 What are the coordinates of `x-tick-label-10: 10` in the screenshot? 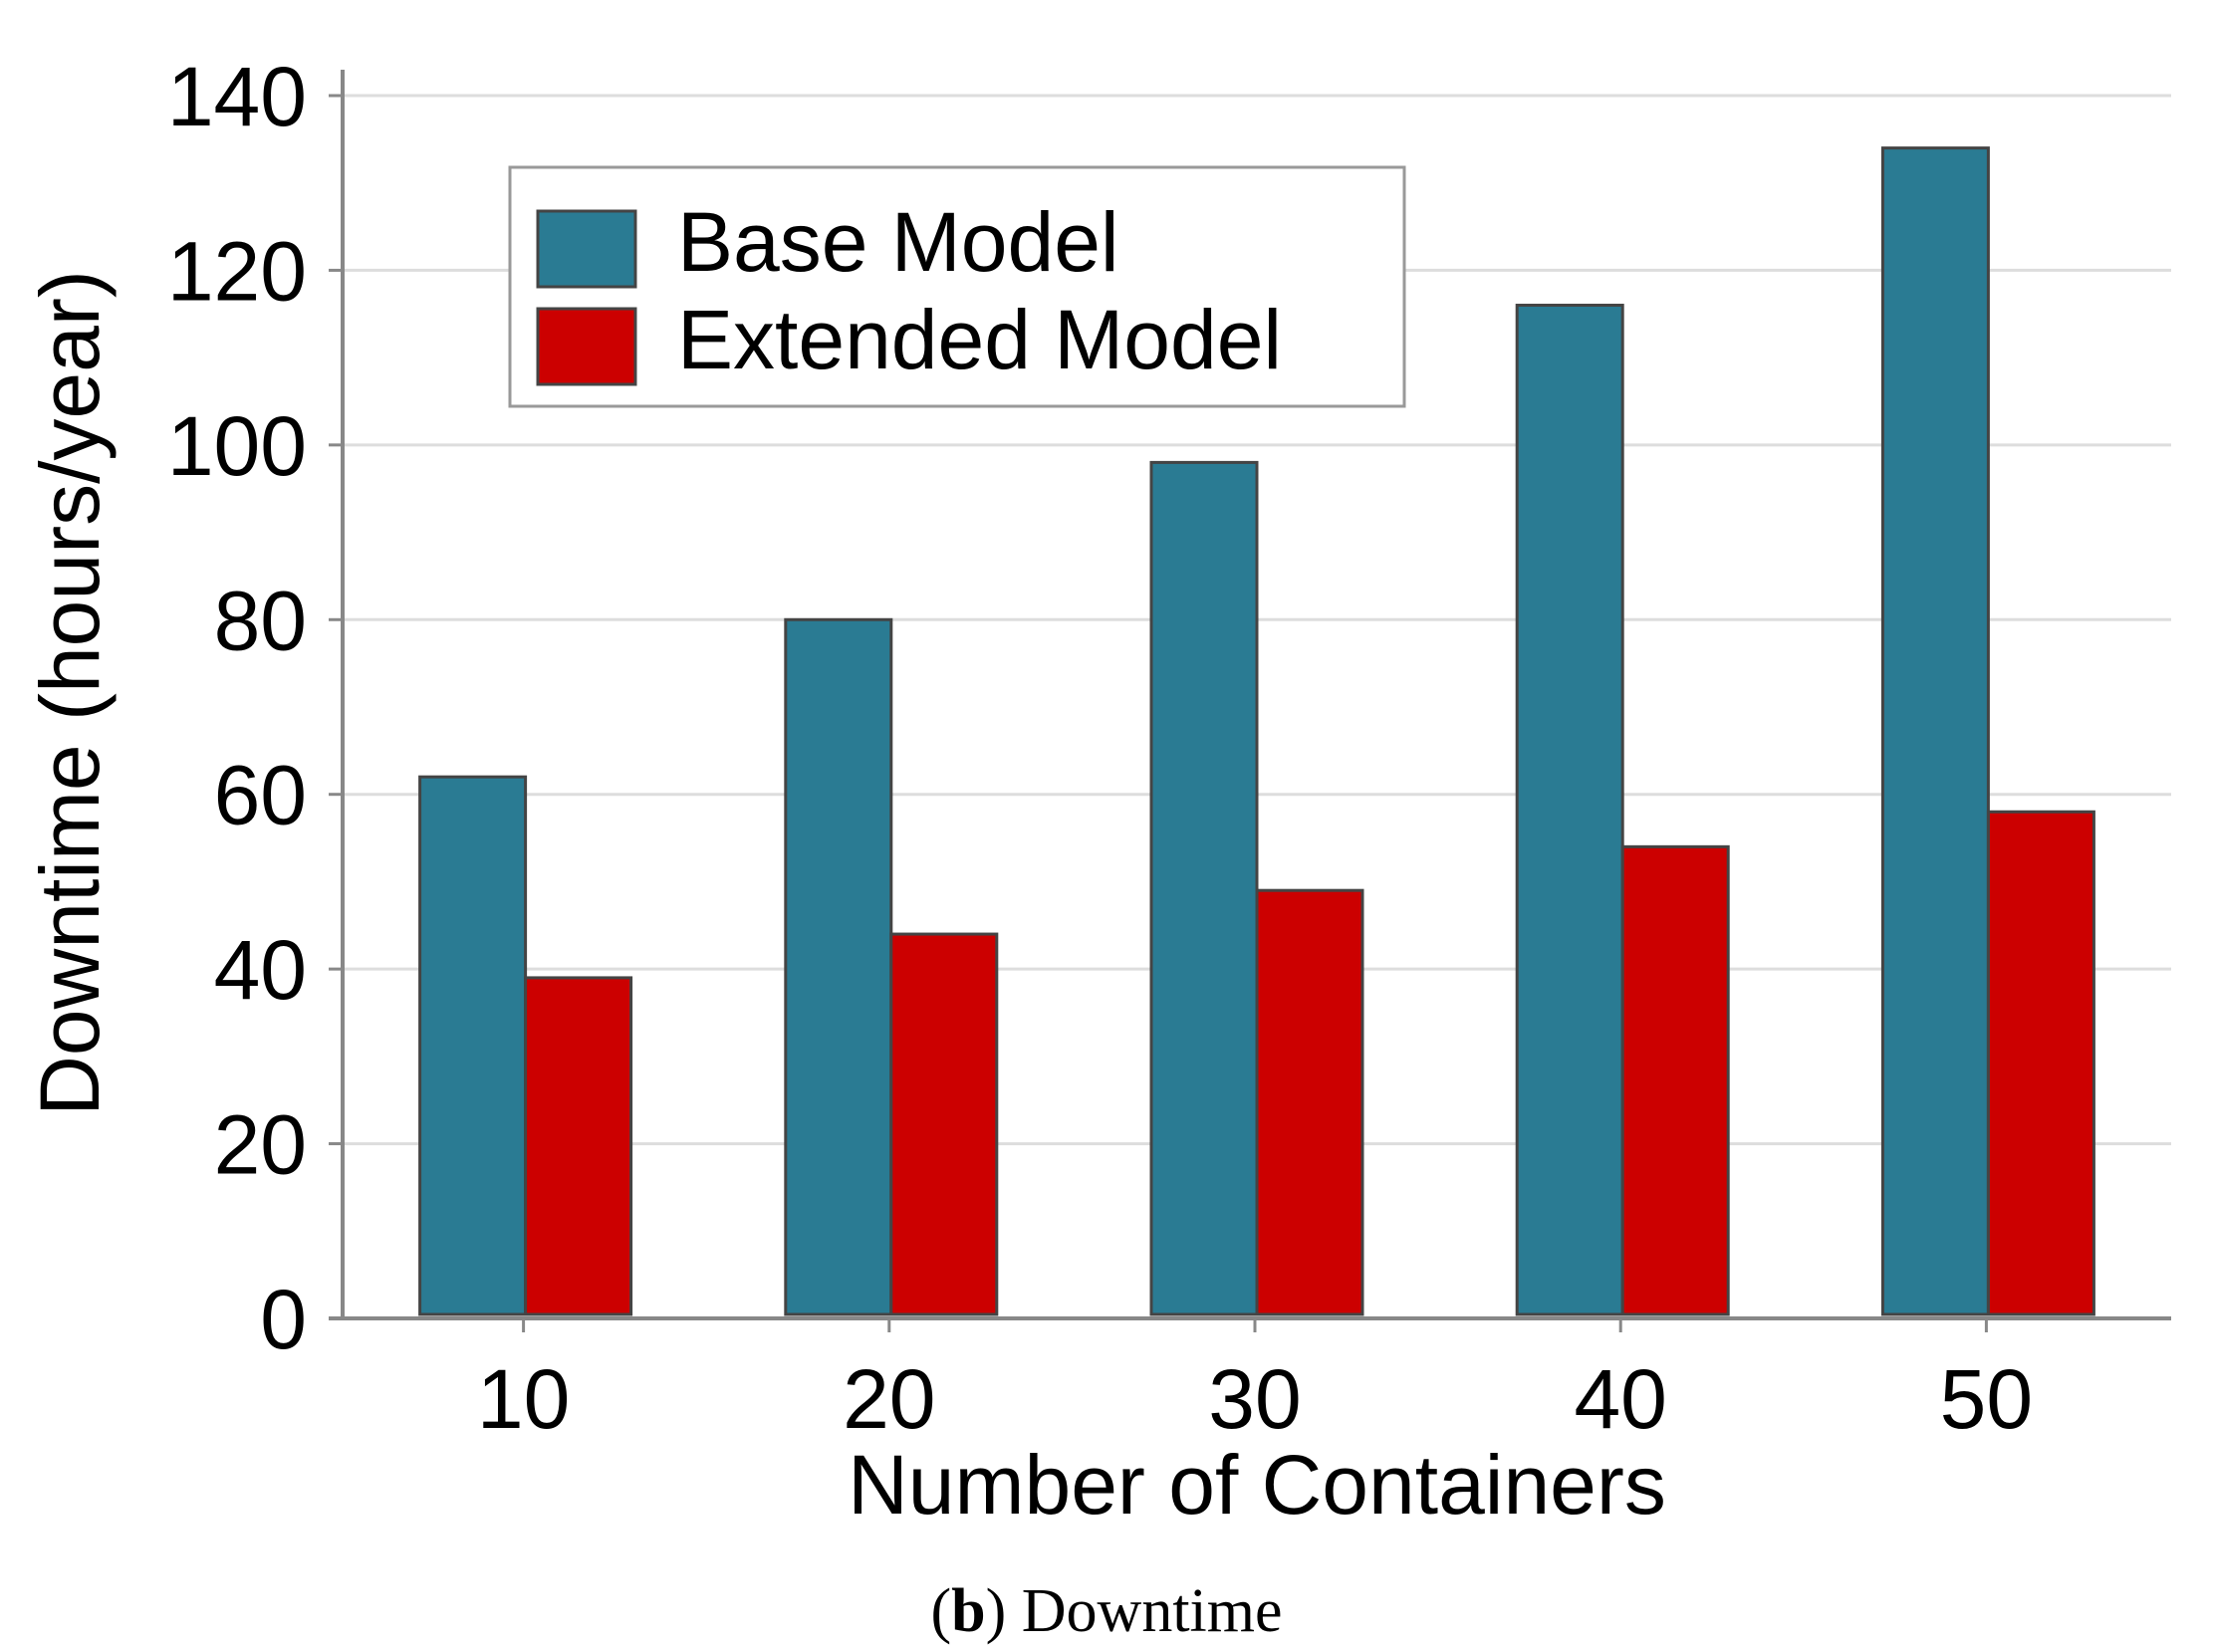 It's located at (523, 1399).